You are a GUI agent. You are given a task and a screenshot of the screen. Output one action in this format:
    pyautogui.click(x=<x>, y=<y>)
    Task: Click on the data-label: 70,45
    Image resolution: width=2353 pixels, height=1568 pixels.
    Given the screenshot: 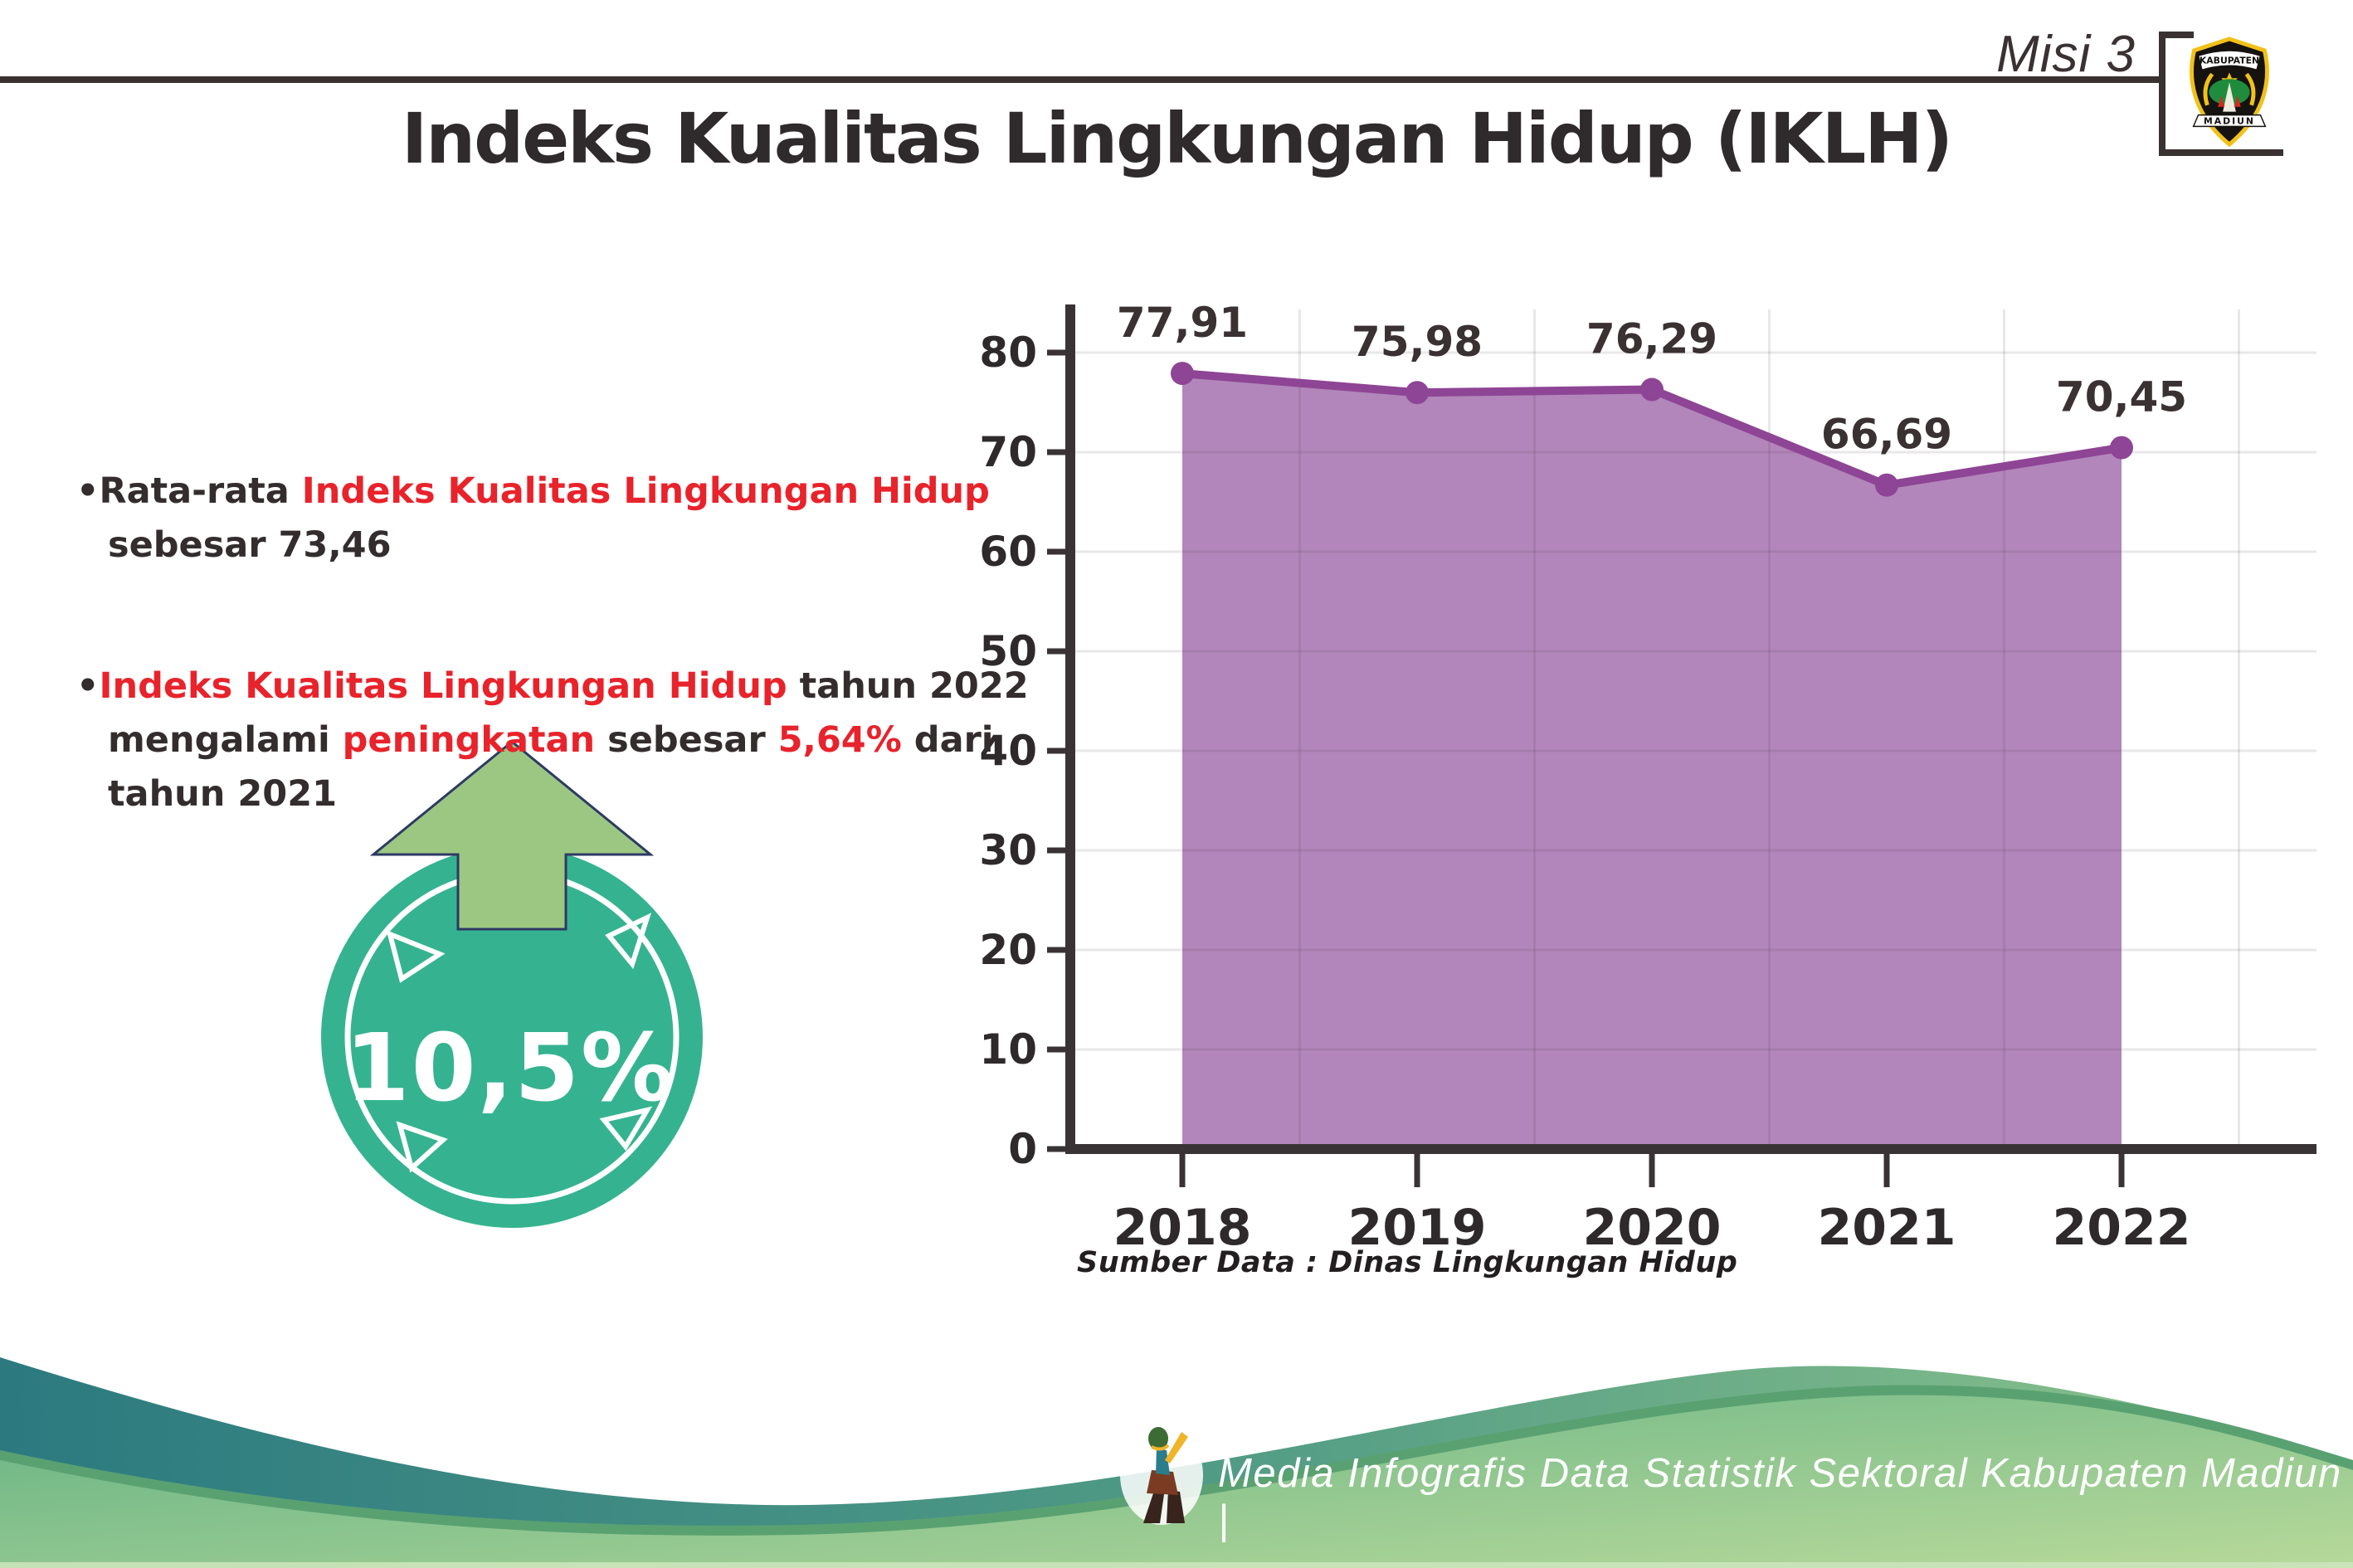 What is the action you would take?
    pyautogui.click(x=2121, y=397)
    